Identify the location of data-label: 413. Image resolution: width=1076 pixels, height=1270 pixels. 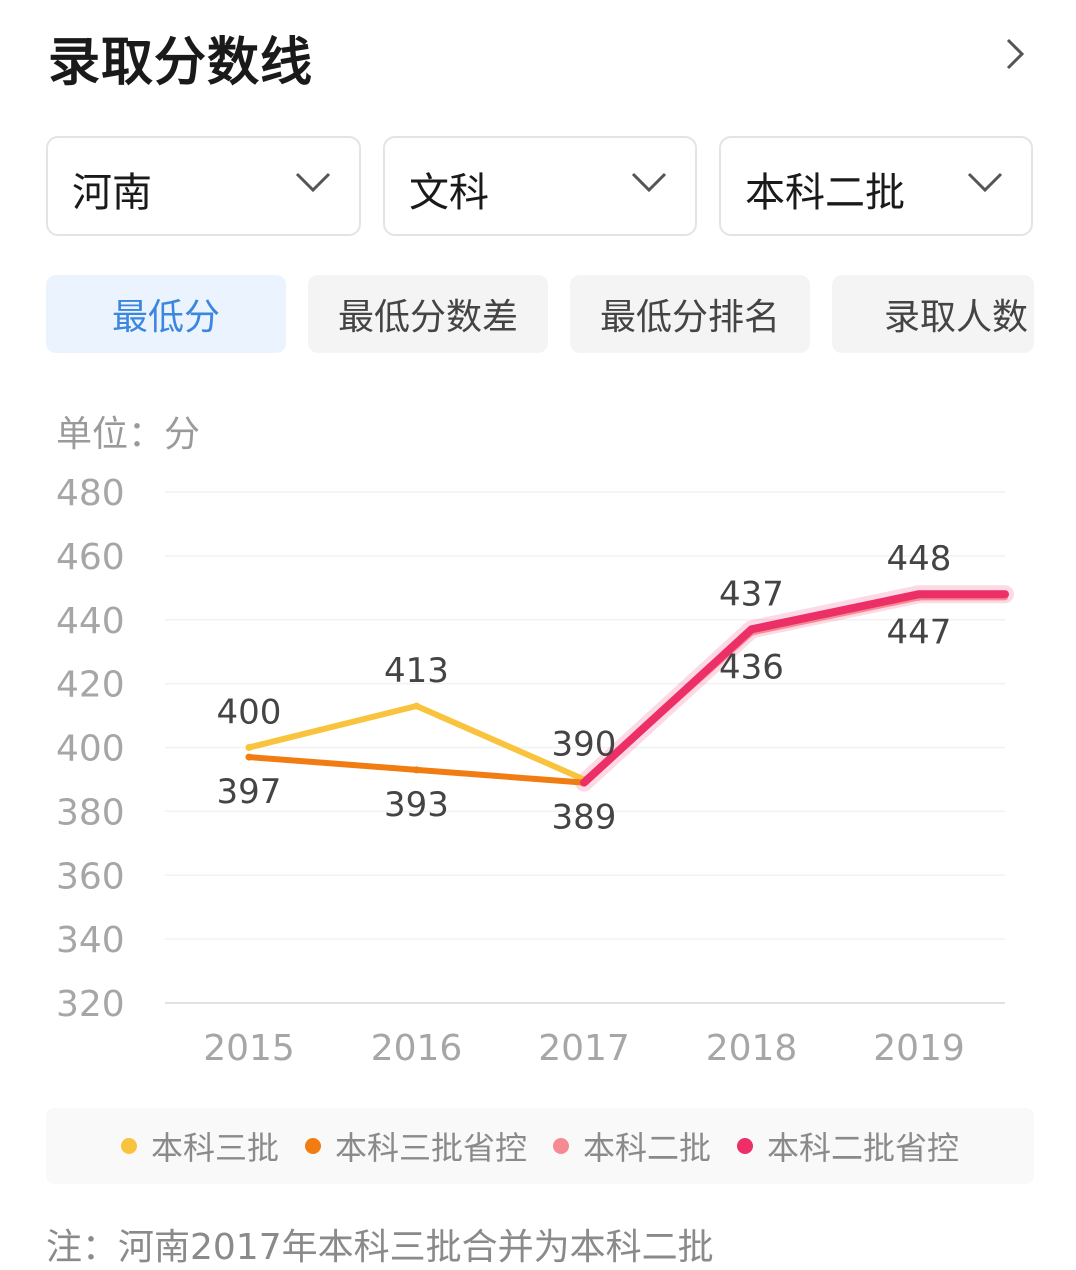
(416, 671).